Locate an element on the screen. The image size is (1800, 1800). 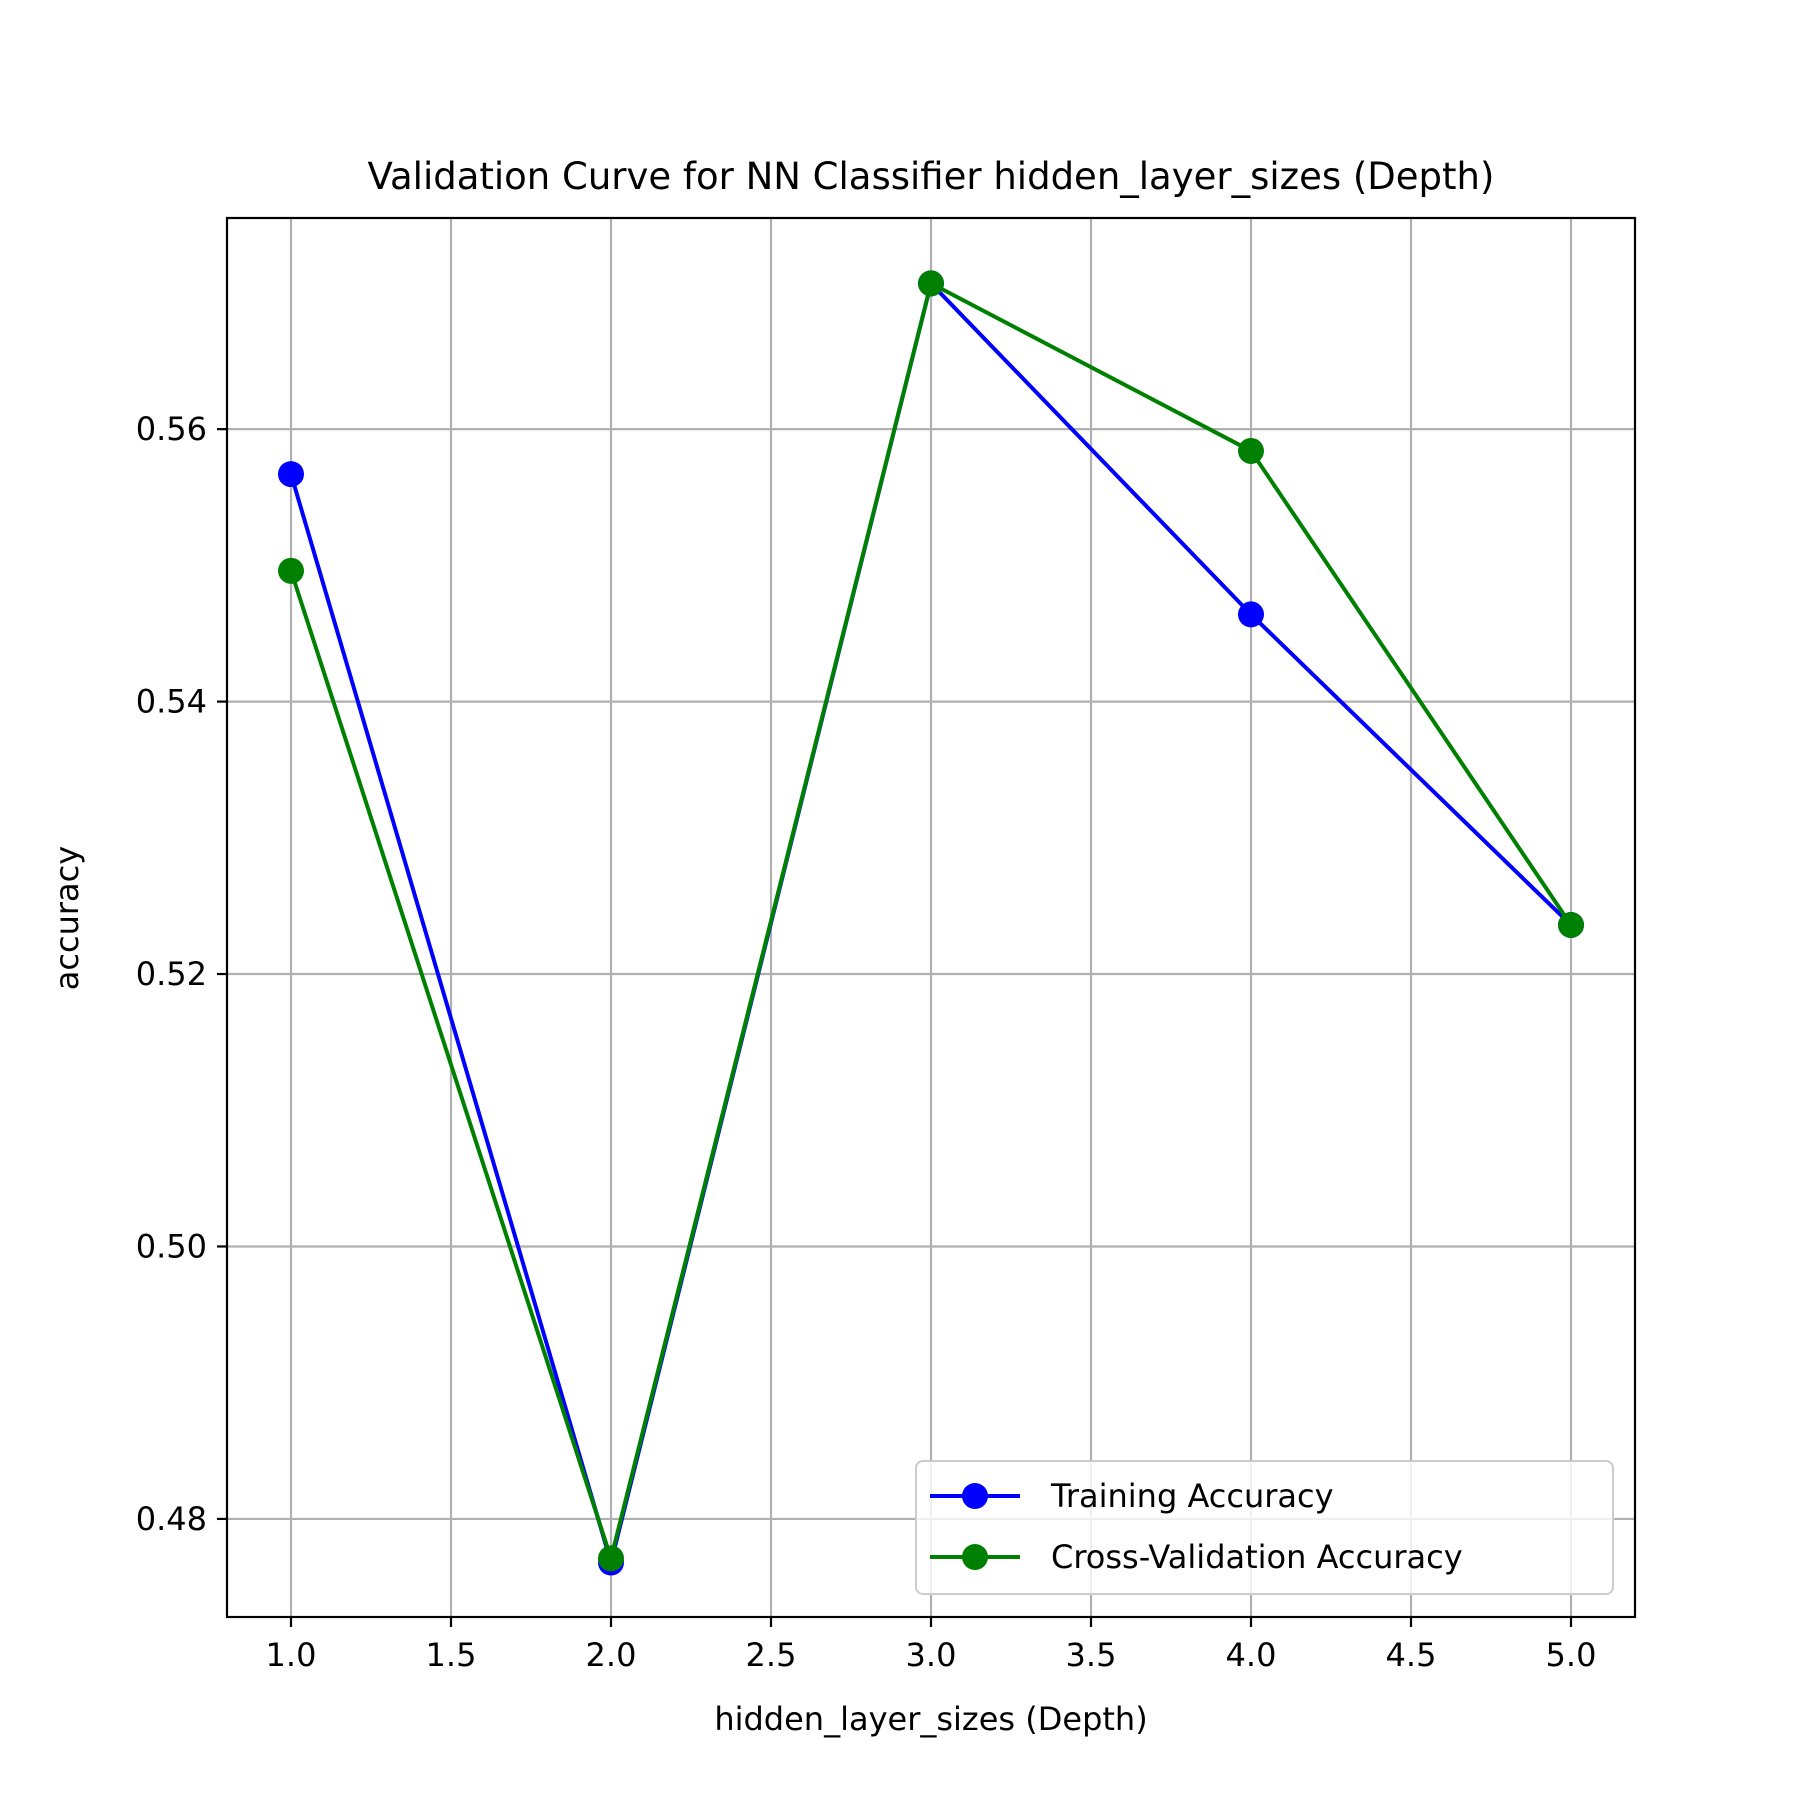
x-tick-label: 1.0 is located at coordinates (291, 1655).